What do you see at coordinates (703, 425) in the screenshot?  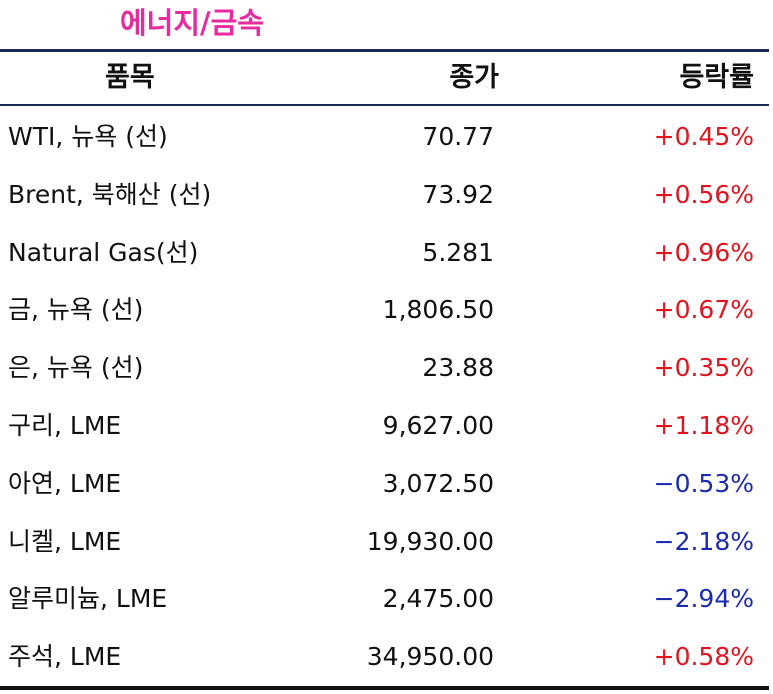 I see `change-rate: +1.18%` at bounding box center [703, 425].